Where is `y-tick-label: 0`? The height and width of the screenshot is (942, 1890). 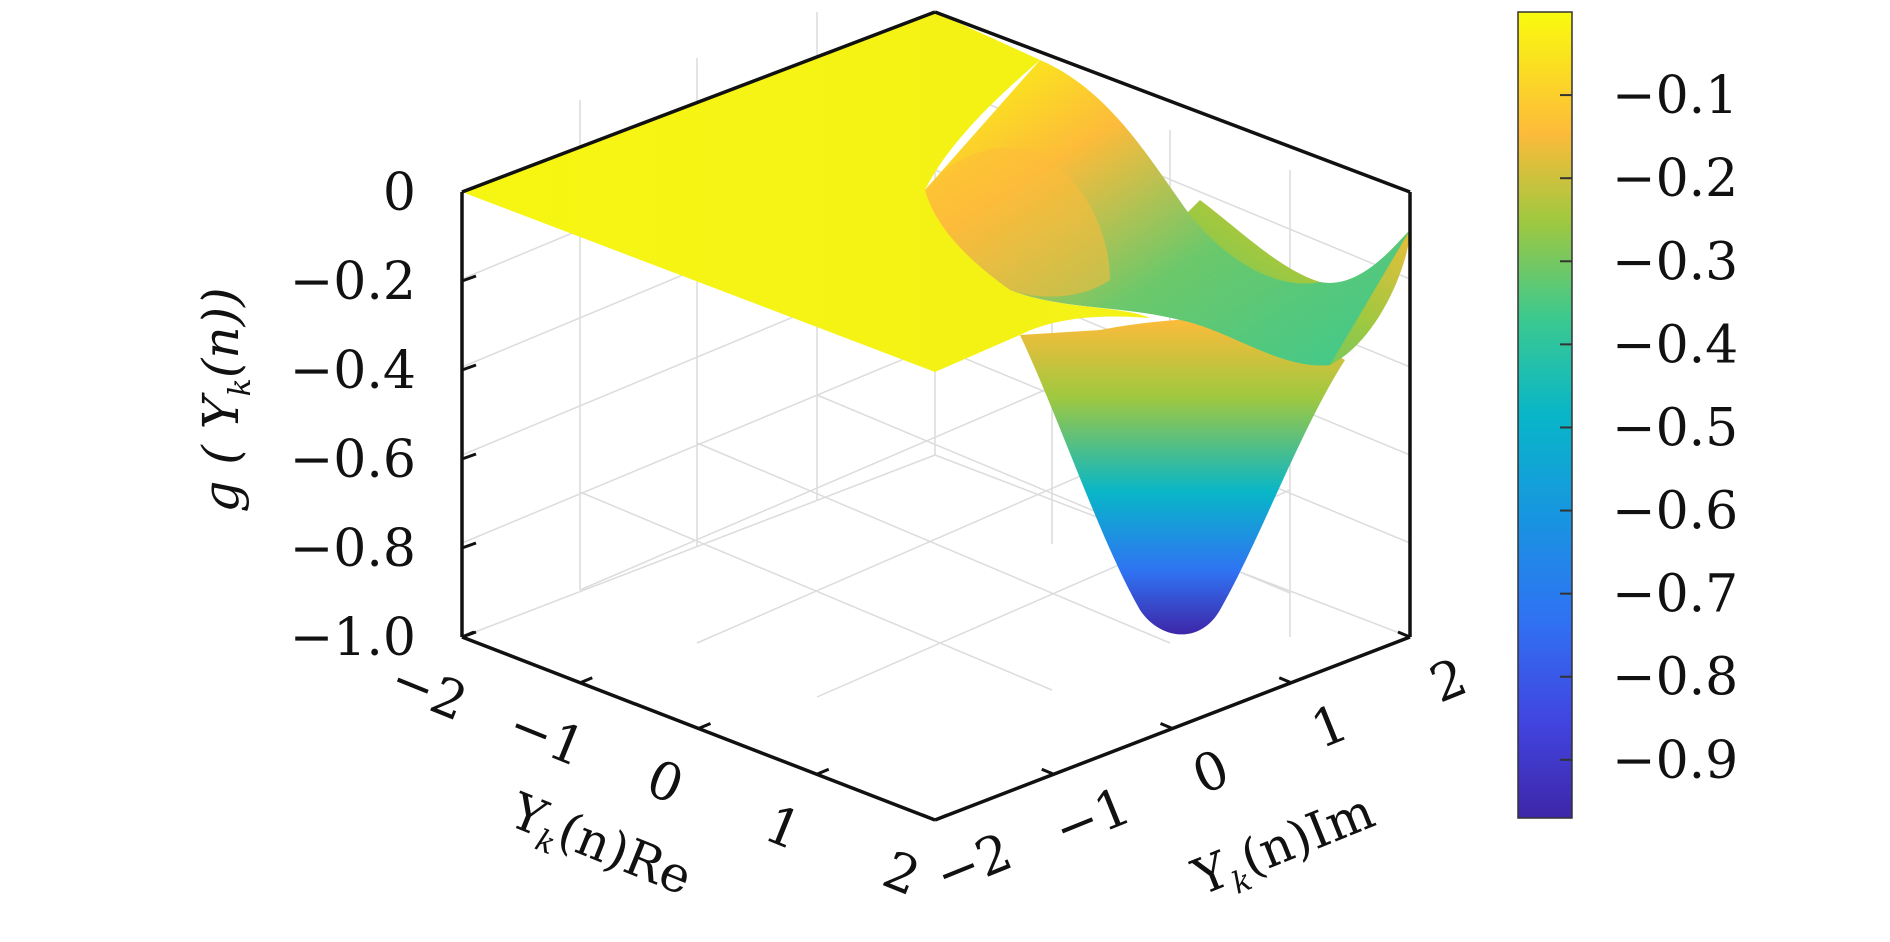
y-tick-label: 0 is located at coordinates (1211, 773).